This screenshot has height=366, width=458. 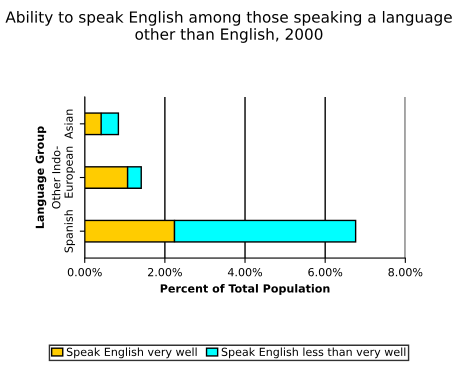 I want to click on y-tick-label: Spanish, so click(x=70, y=231).